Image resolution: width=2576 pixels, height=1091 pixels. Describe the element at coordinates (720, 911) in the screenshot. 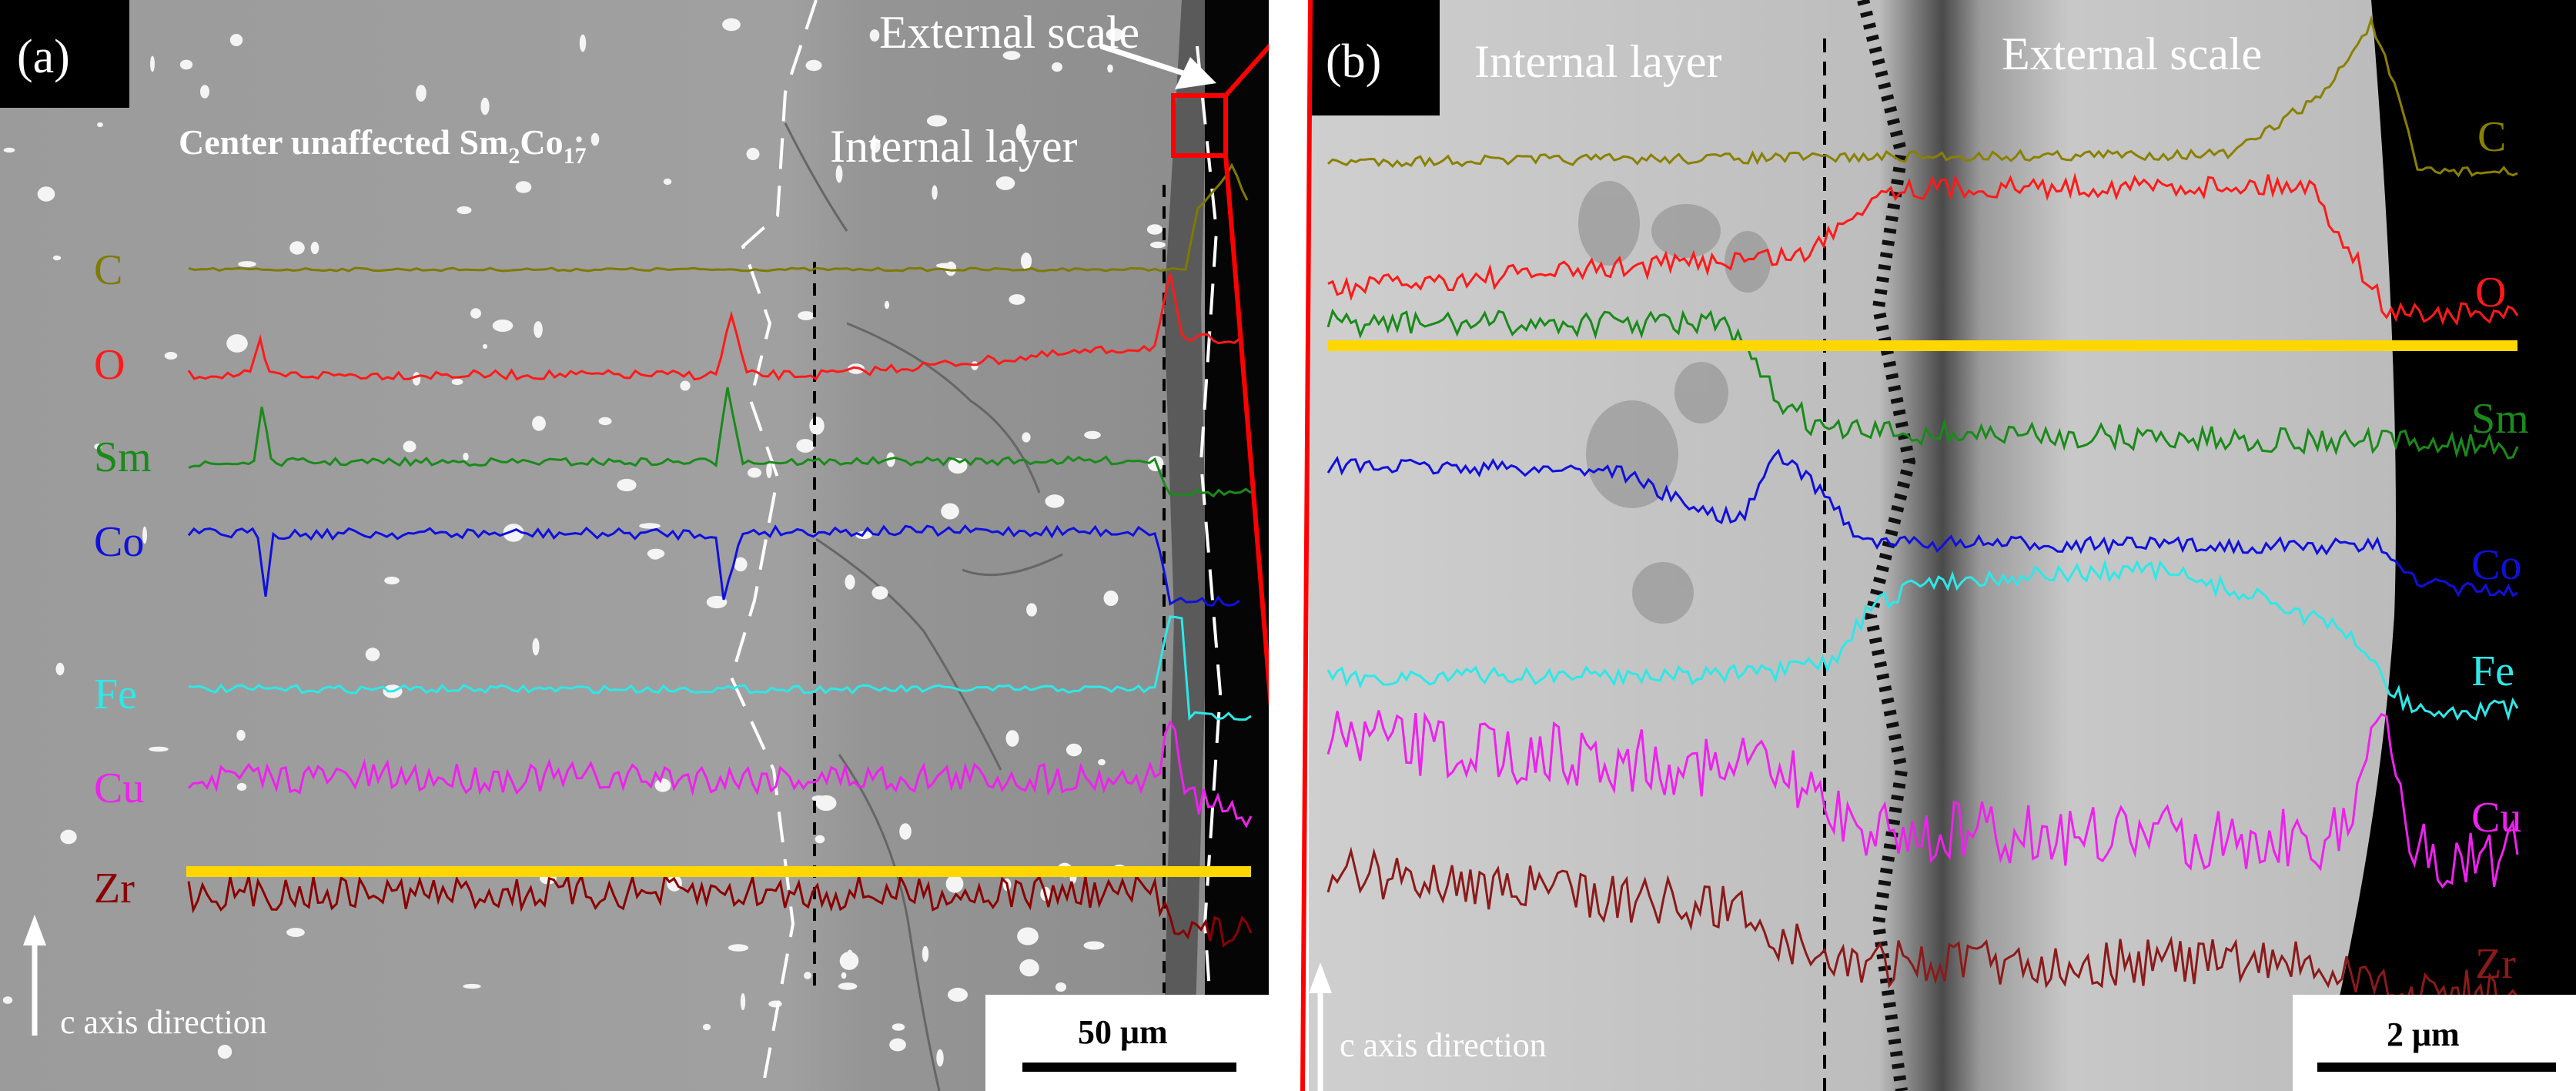

I see `profile-a-zr` at that location.